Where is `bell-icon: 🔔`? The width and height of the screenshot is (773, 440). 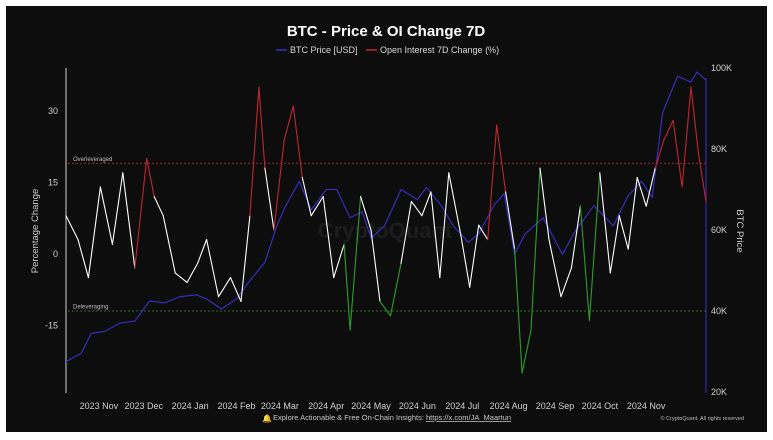
bell-icon: 🔔 is located at coordinates (267, 418).